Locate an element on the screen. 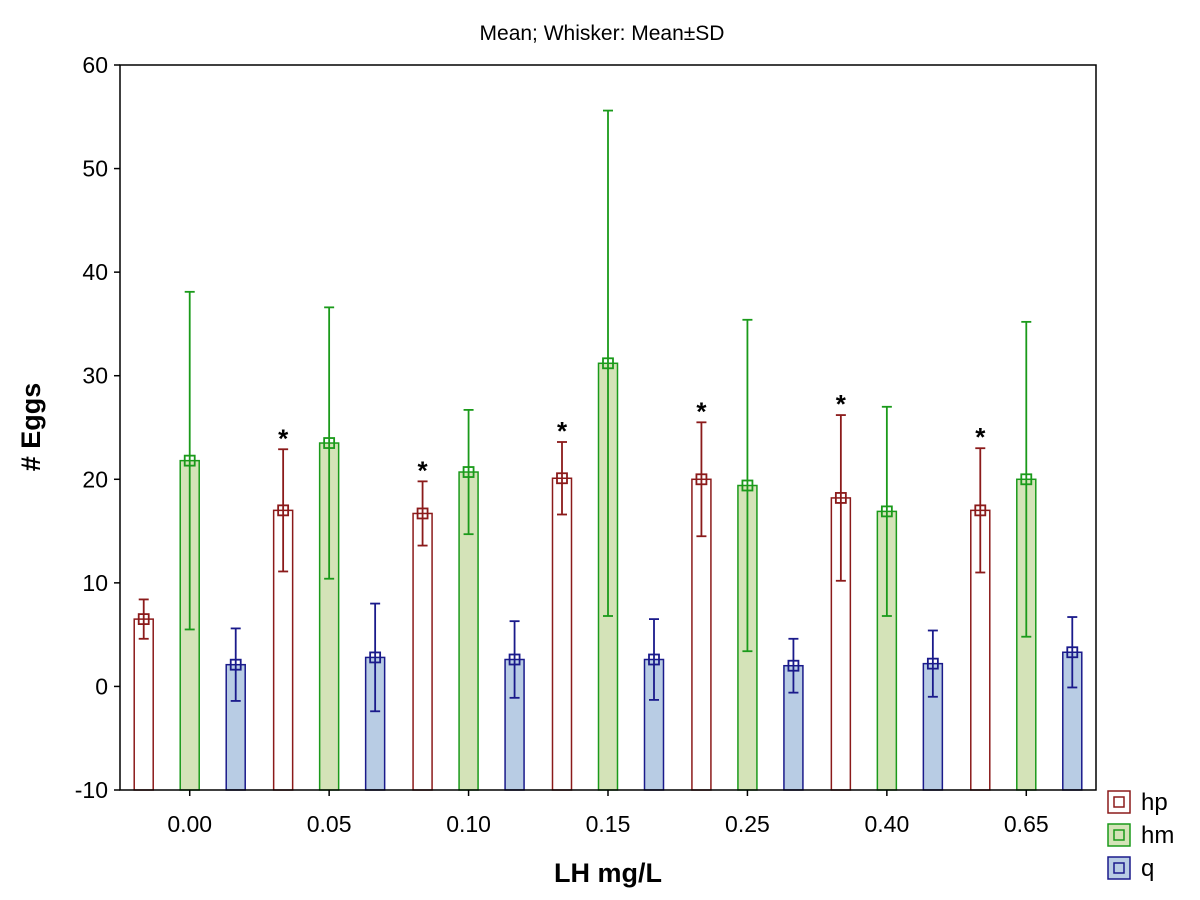 The image size is (1200, 900). legend-label-hm: hm is located at coordinates (1157, 835).